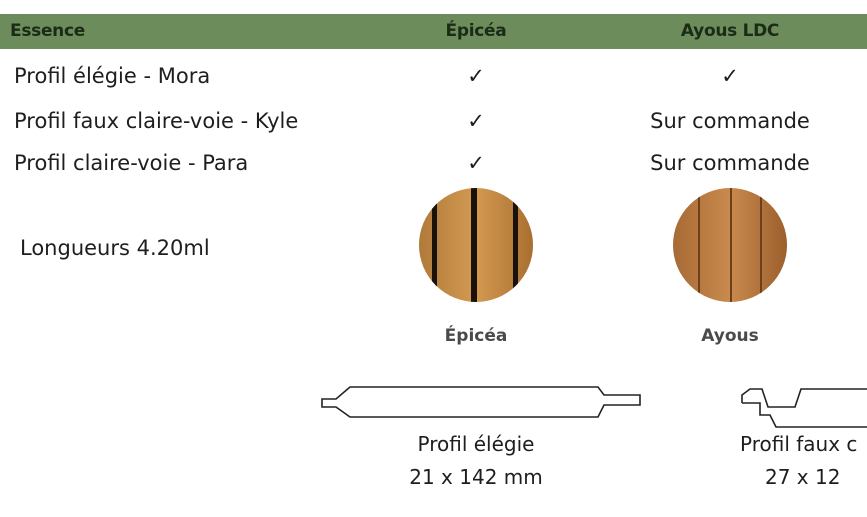 The width and height of the screenshot is (867, 517). What do you see at coordinates (481, 402) in the screenshot?
I see `profile-elegie` at bounding box center [481, 402].